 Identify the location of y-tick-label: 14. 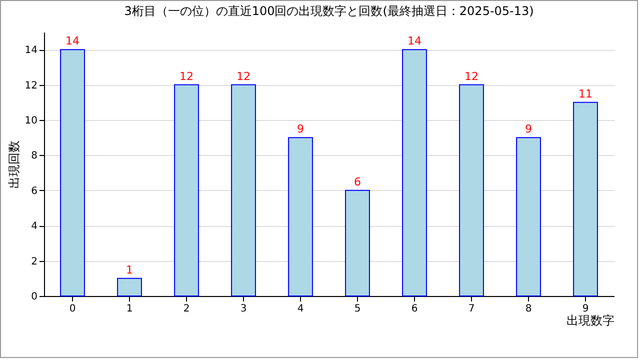
(31, 50).